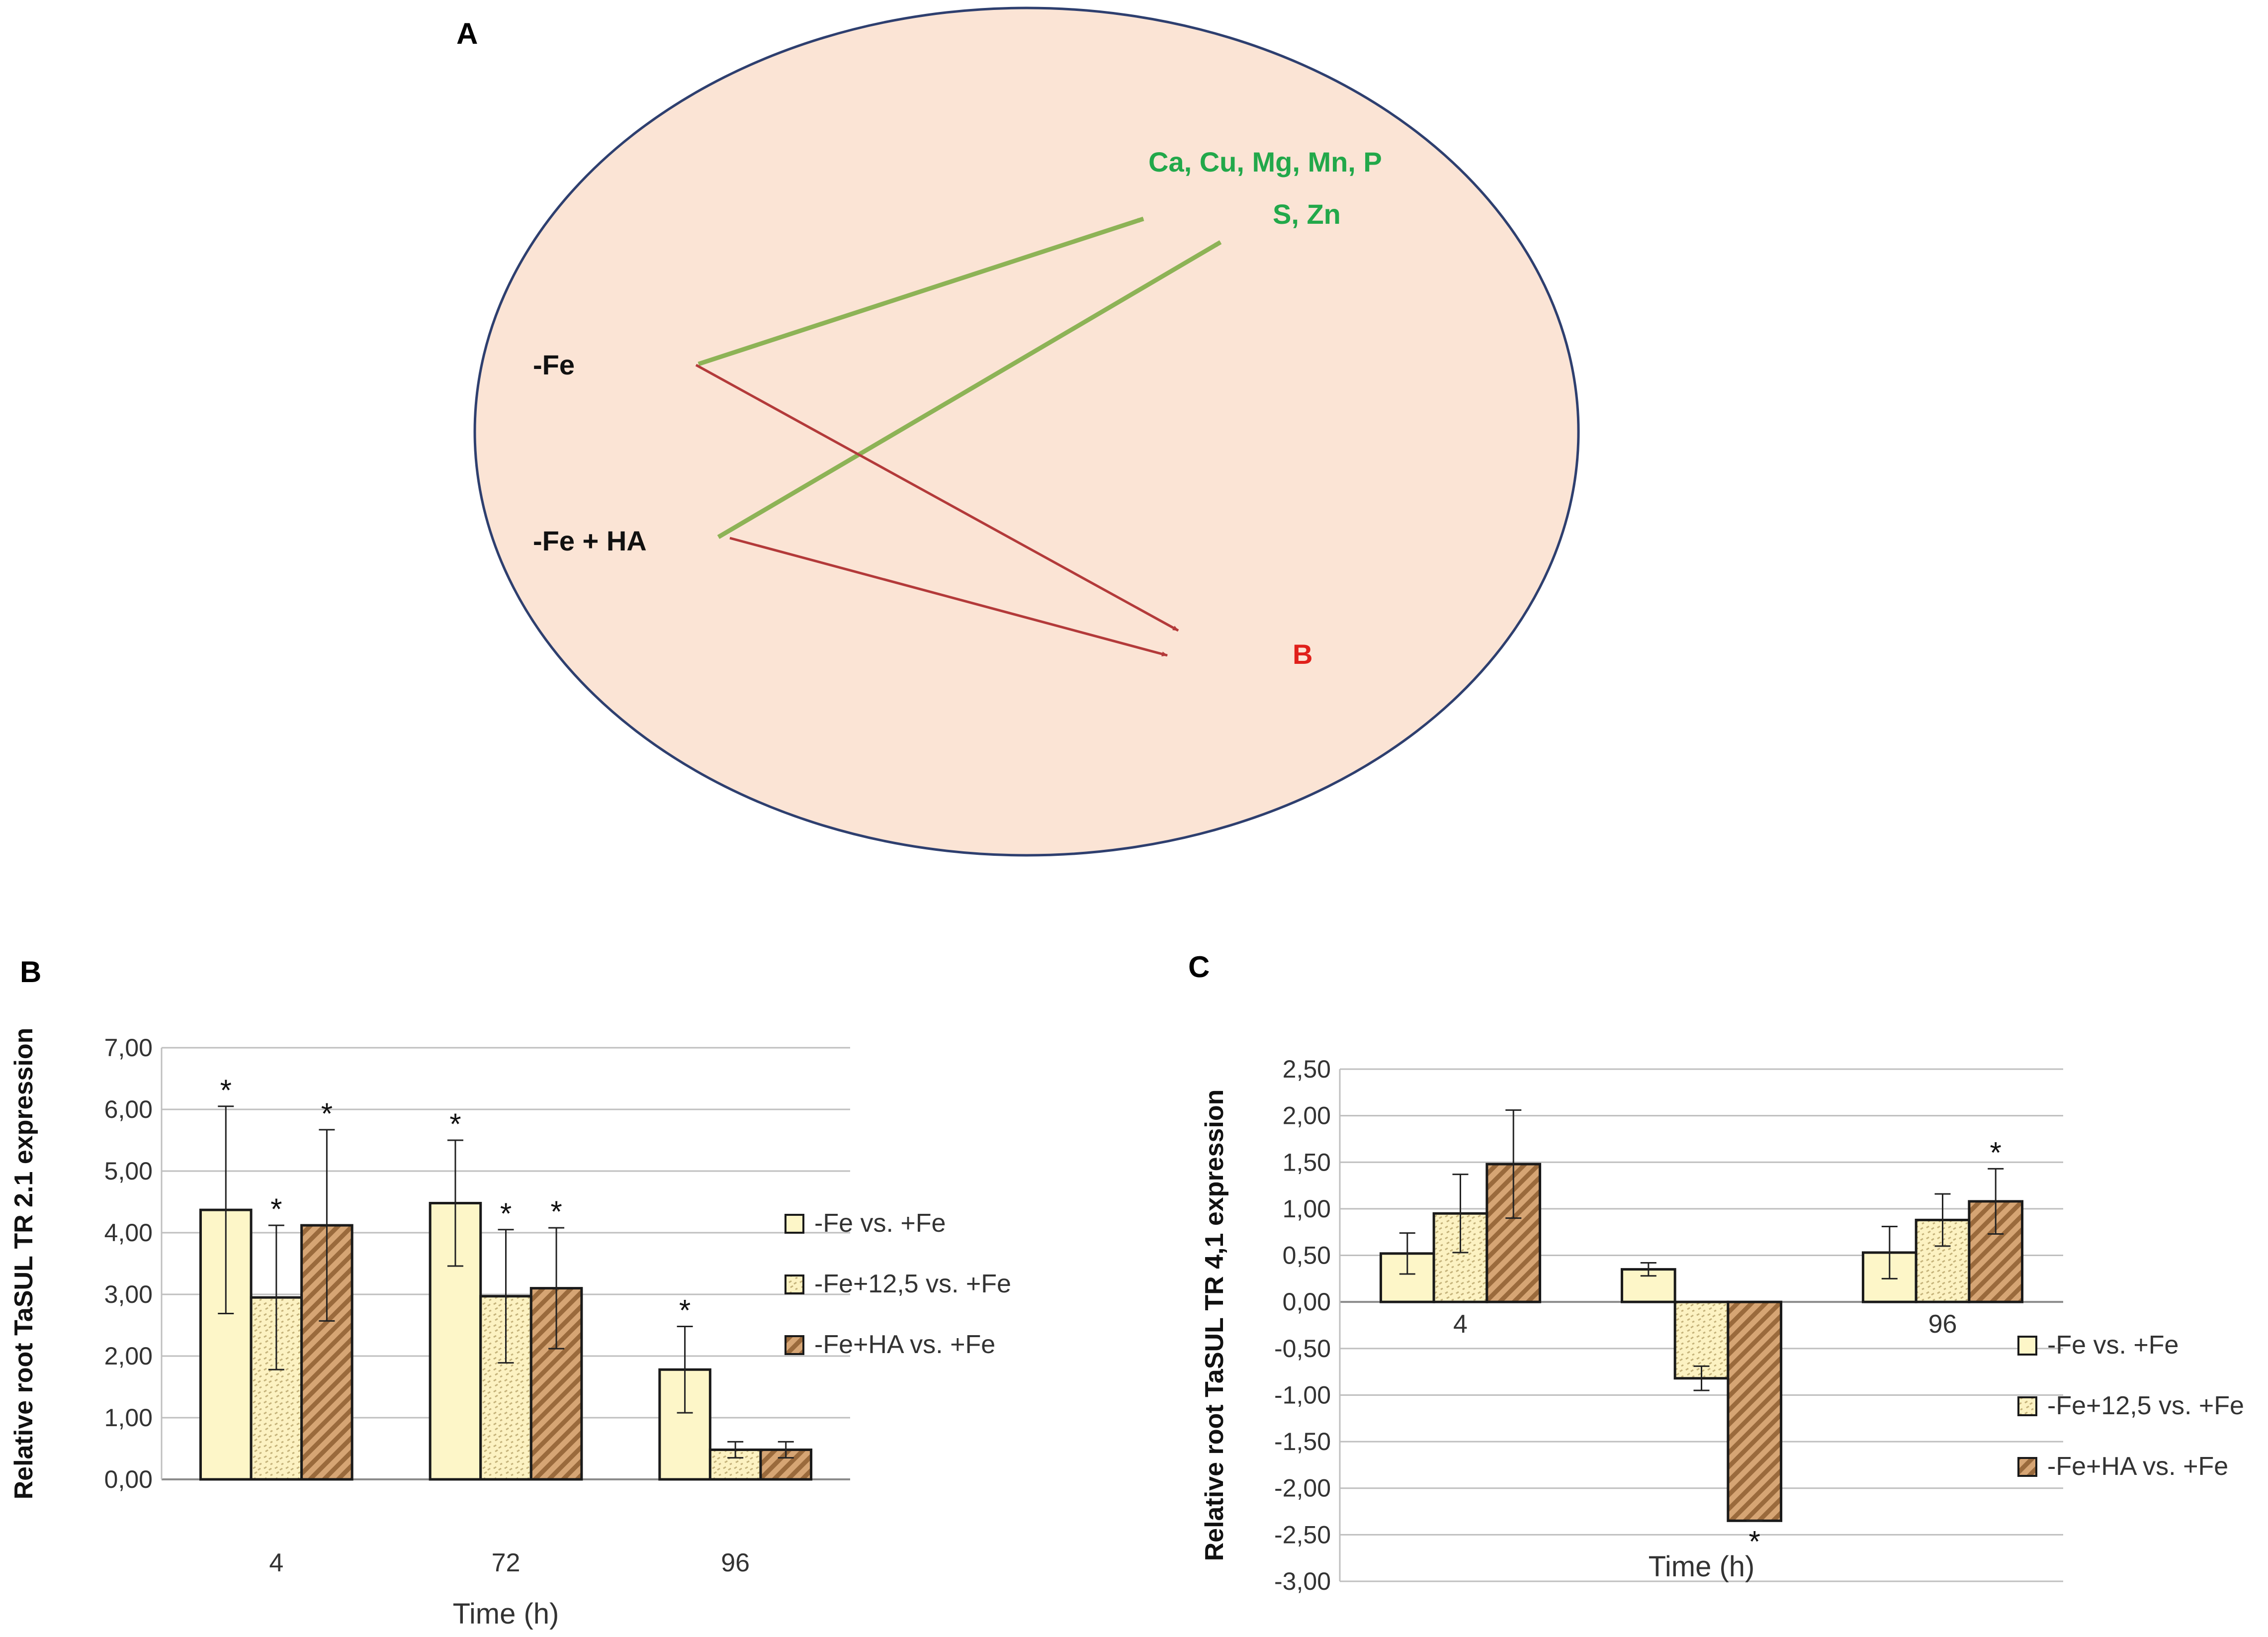  What do you see at coordinates (1302, 1395) in the screenshot?
I see `y-tick-label: -1,00` at bounding box center [1302, 1395].